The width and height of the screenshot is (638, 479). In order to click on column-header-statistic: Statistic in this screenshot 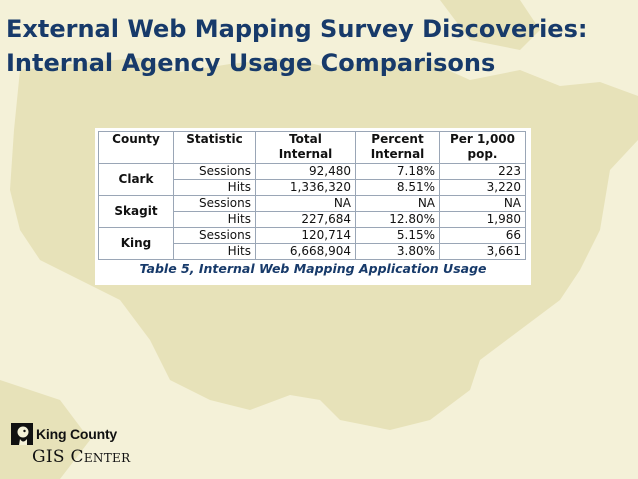, I will do `click(214, 147)`.